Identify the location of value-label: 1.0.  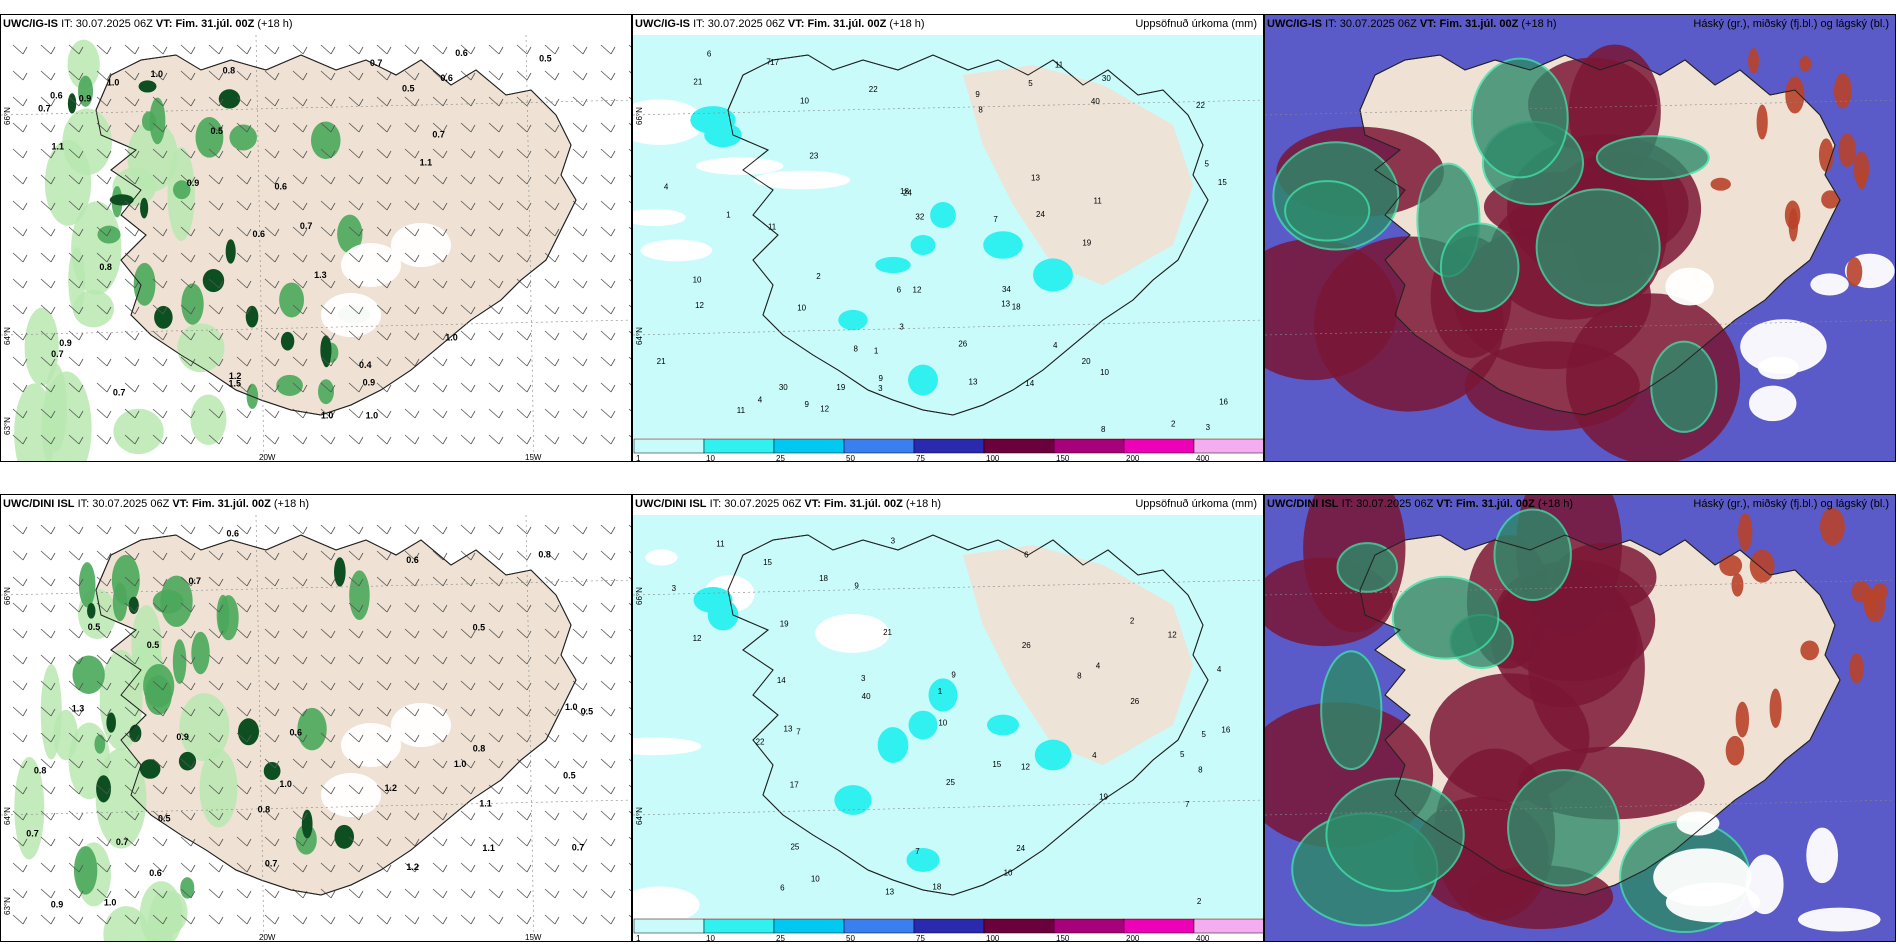
(451, 337).